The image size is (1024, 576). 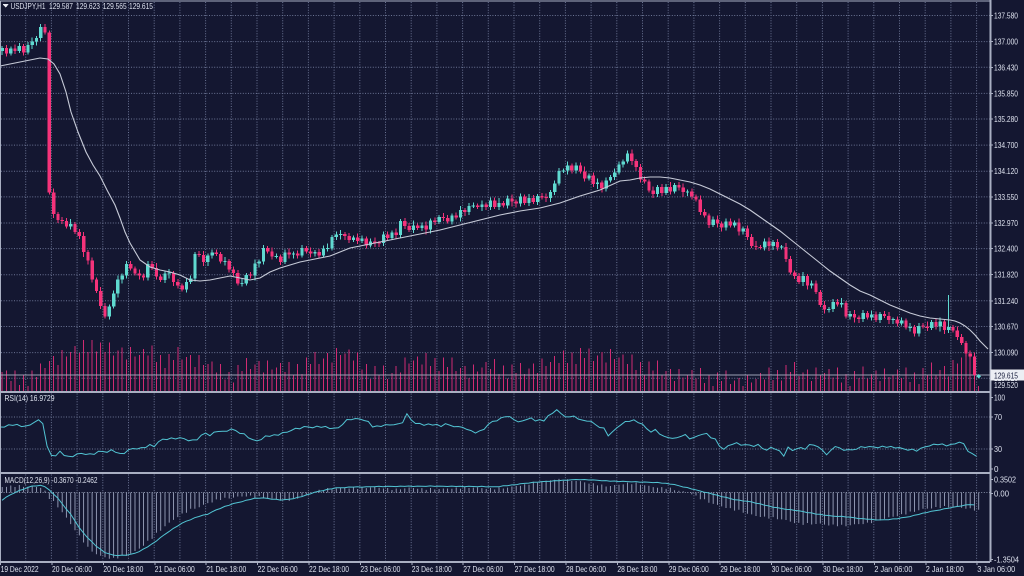 I want to click on svg-text: 22 Dec 06:00, so click(x=278, y=569).